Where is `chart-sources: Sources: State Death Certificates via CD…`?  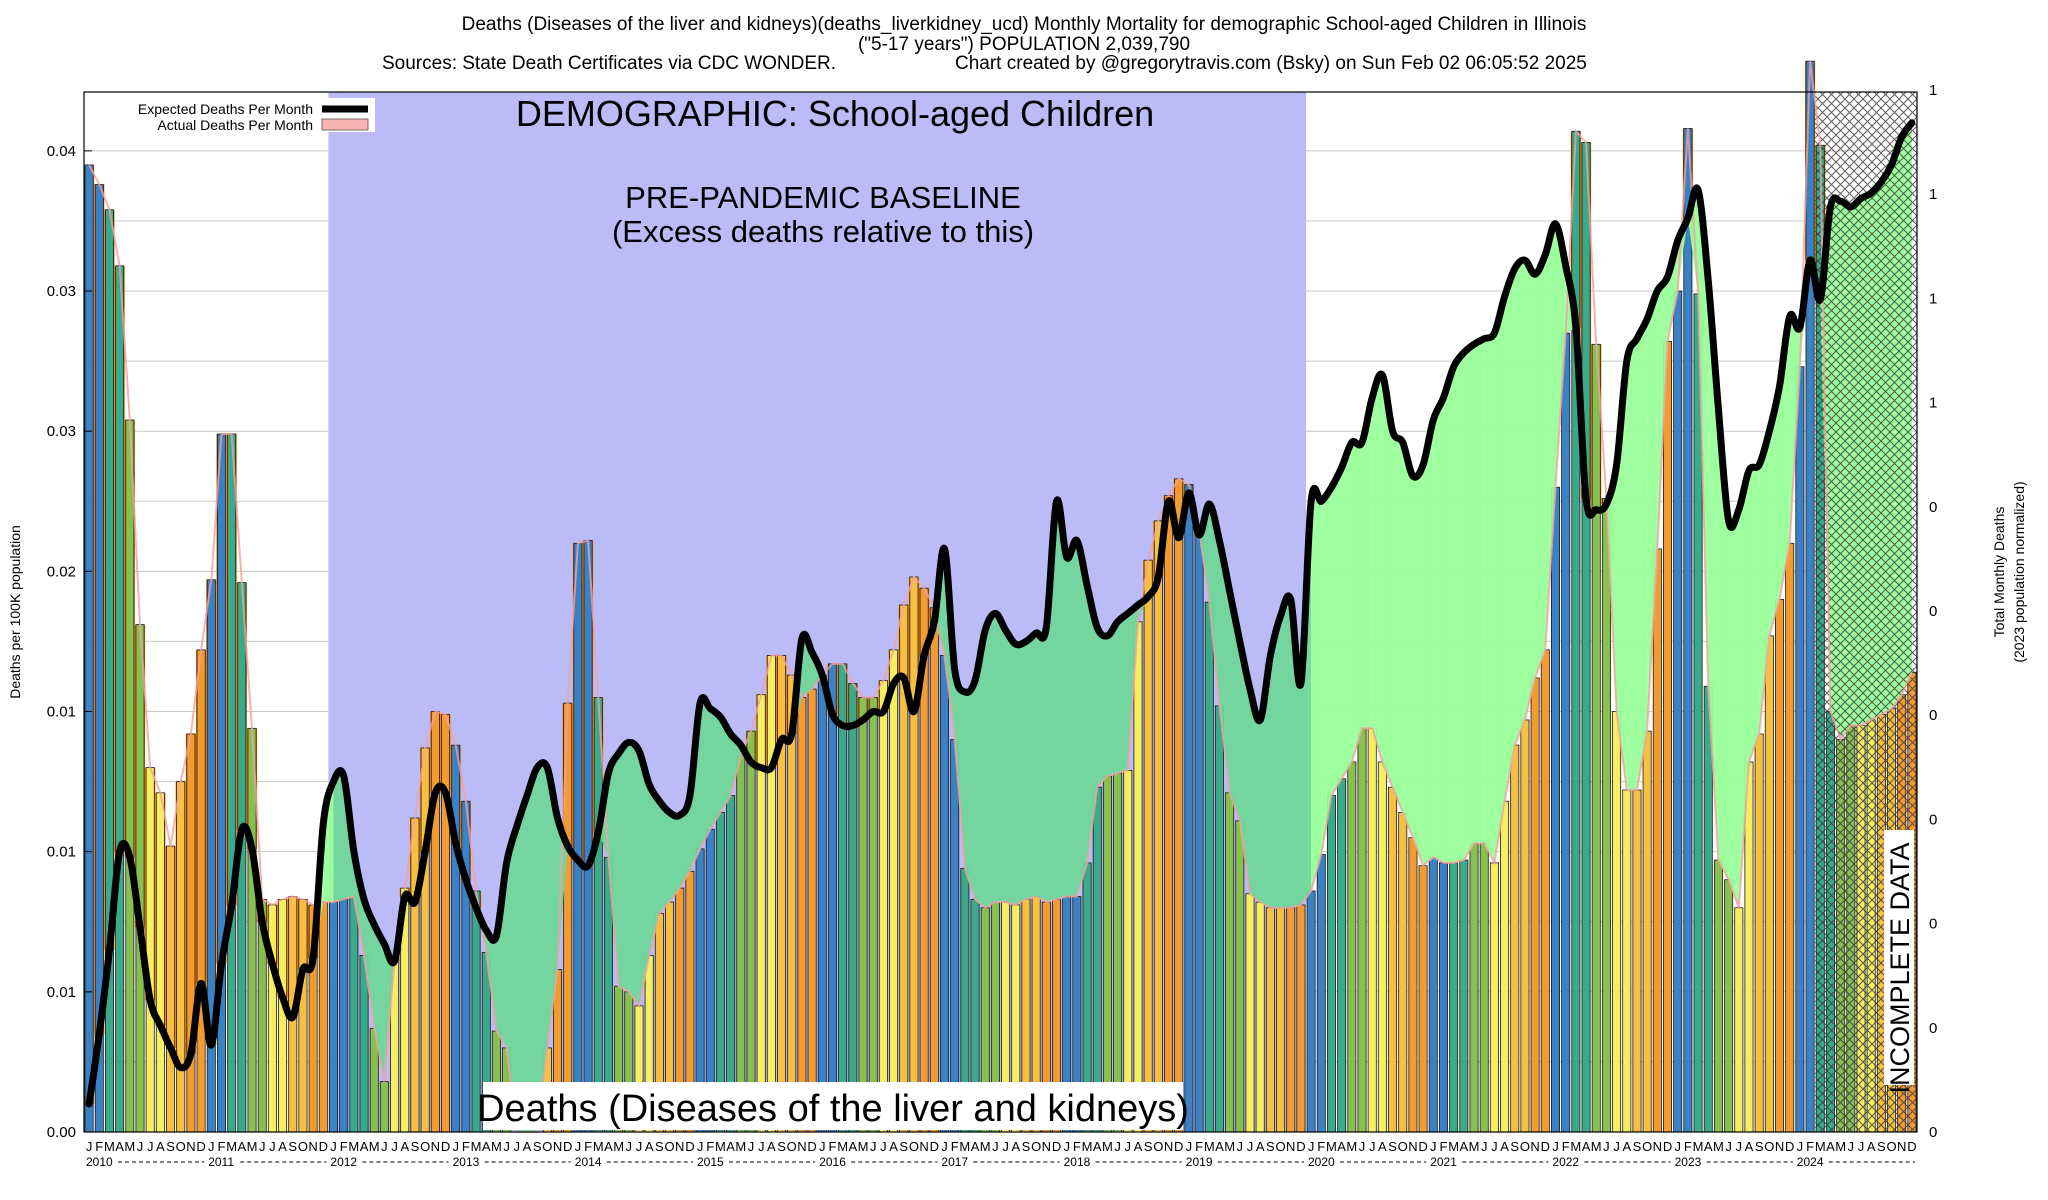
chart-sources: Sources: State Death Certificates via CD… is located at coordinates (609, 63).